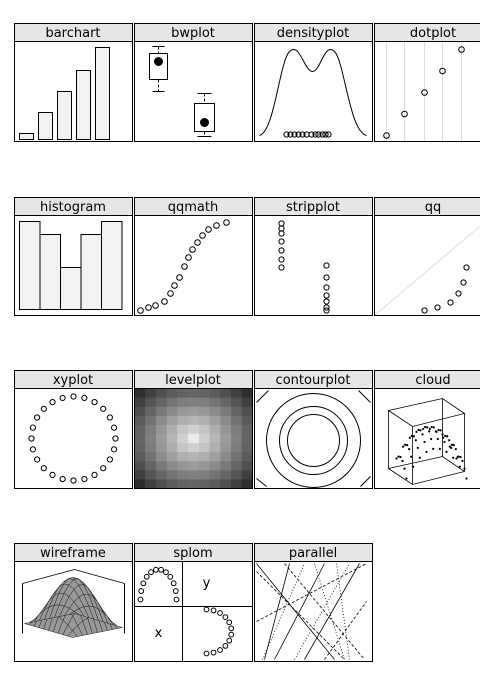 This screenshot has width=480, height=693. What do you see at coordinates (313, 207) in the screenshot?
I see `panel-title: stripplot` at bounding box center [313, 207].